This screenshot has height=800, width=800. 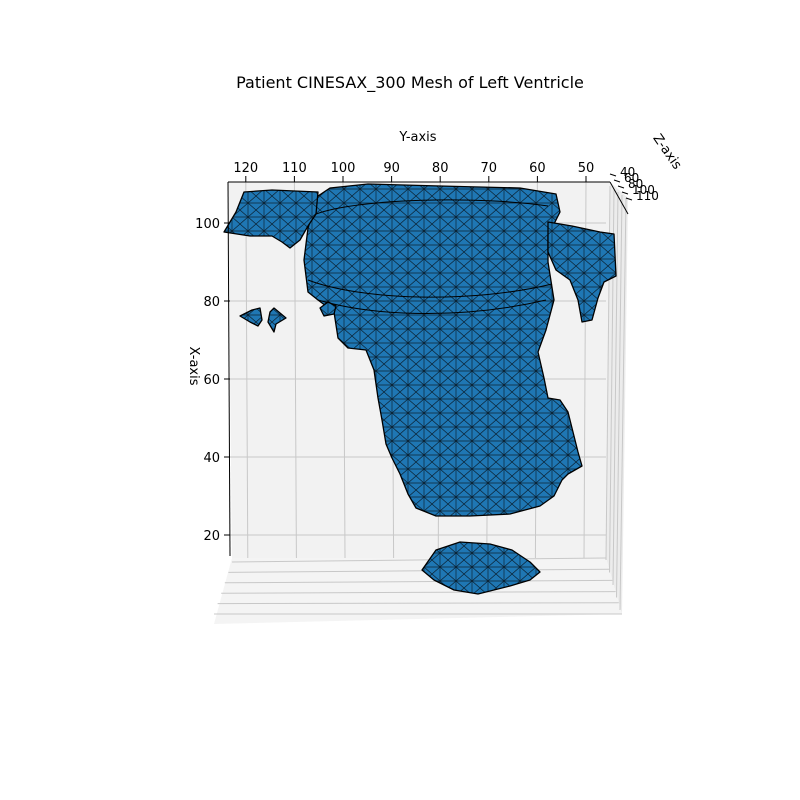 What do you see at coordinates (247, 370) in the screenshot?
I see `y-grid-line` at bounding box center [247, 370].